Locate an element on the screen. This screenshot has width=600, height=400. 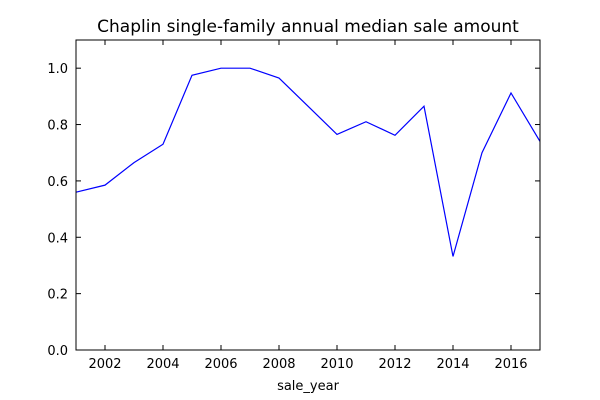
x-tick-label: 2002 is located at coordinates (104, 364).